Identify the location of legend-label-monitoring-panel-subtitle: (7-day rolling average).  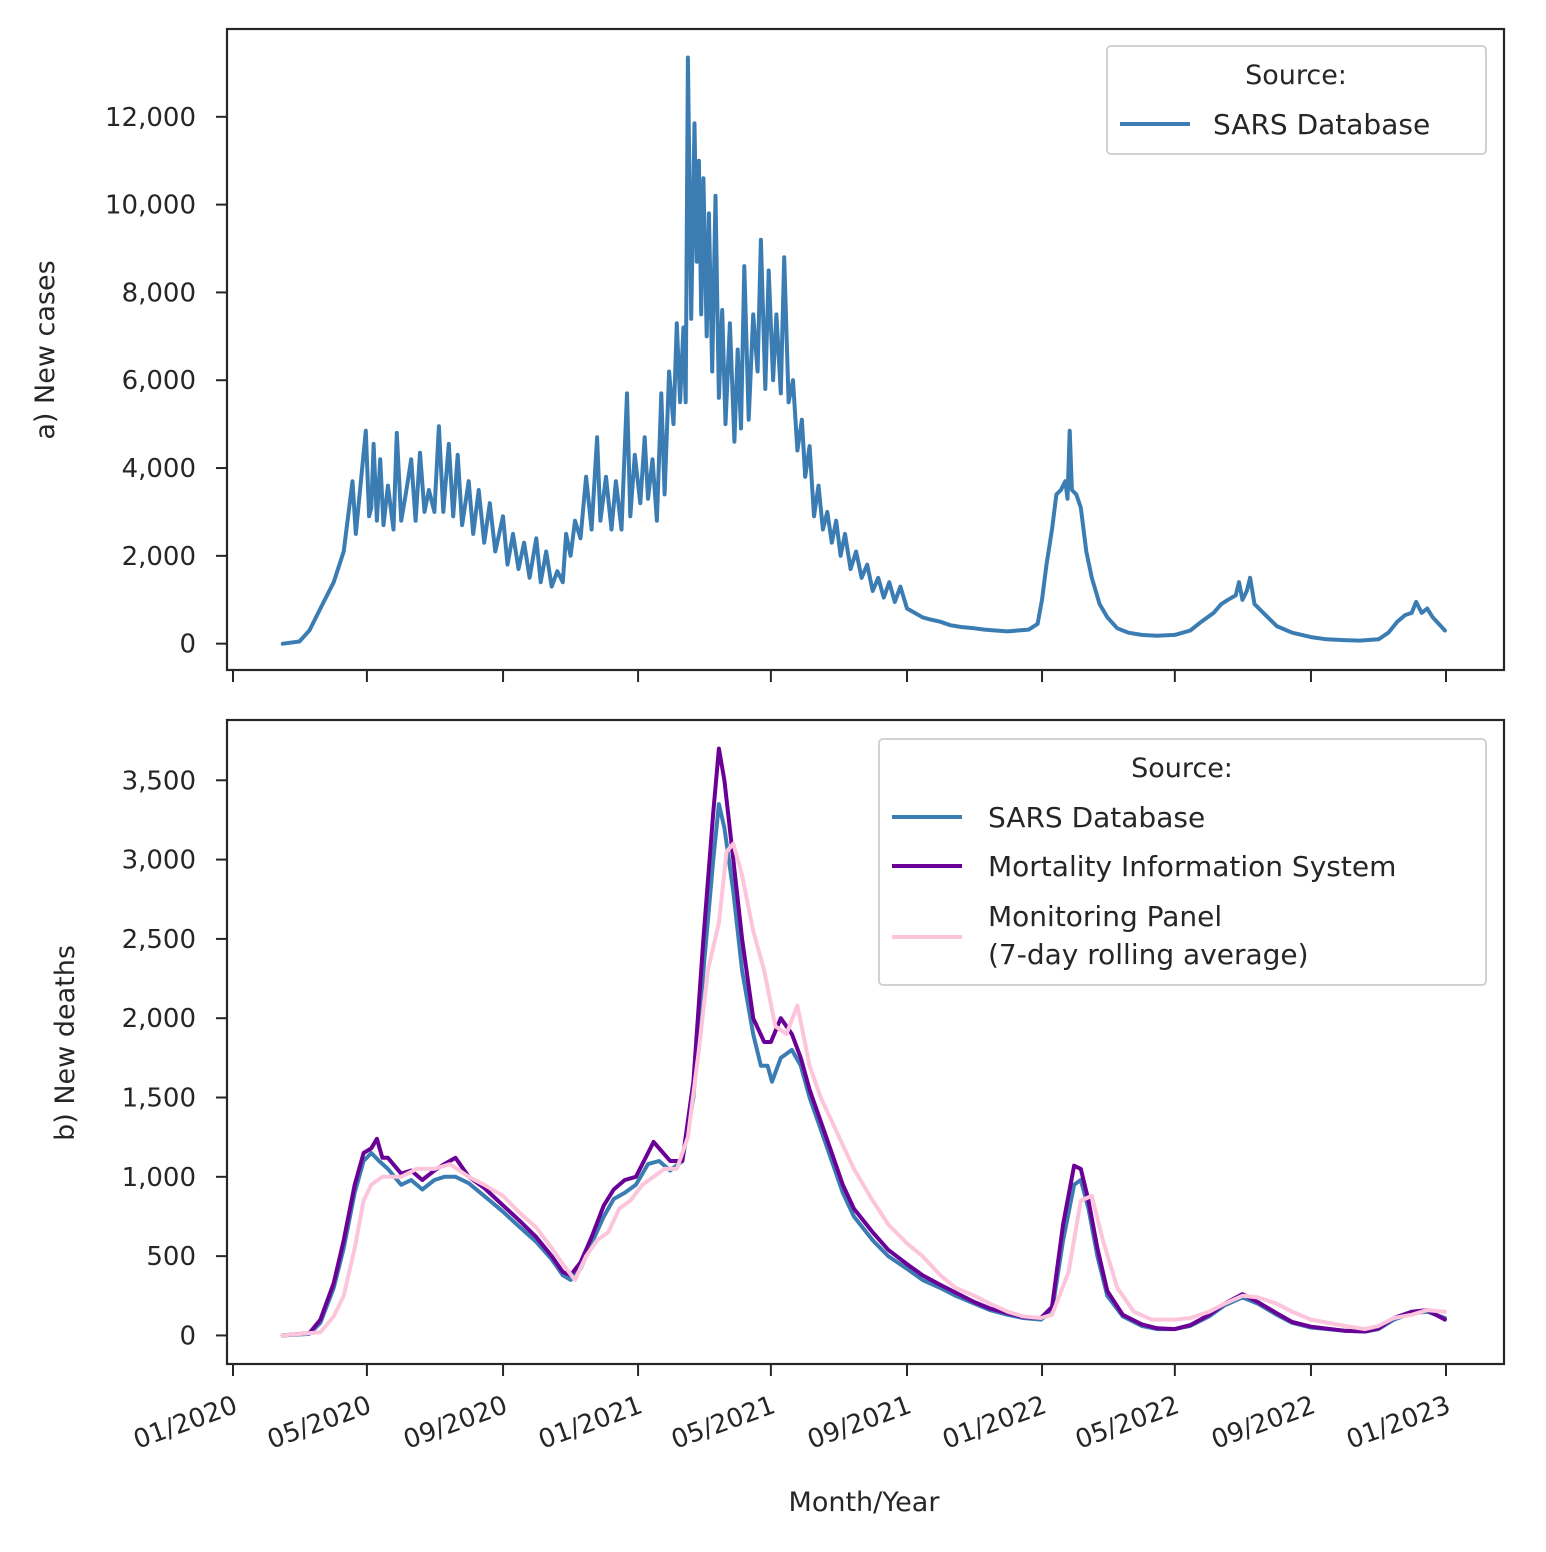
(1148, 954).